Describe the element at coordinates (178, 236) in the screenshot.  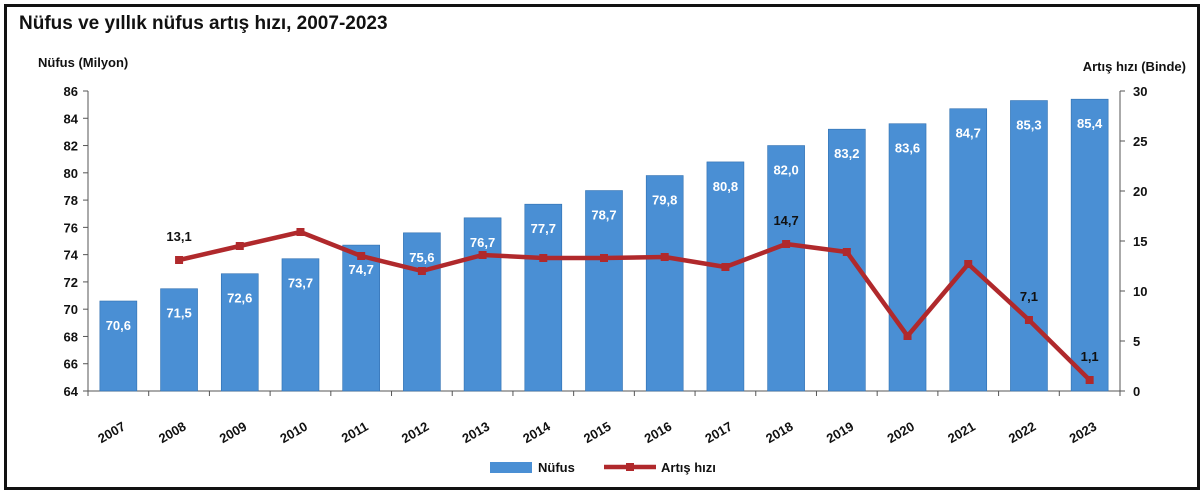
I see `line-data-label: 13,1` at that location.